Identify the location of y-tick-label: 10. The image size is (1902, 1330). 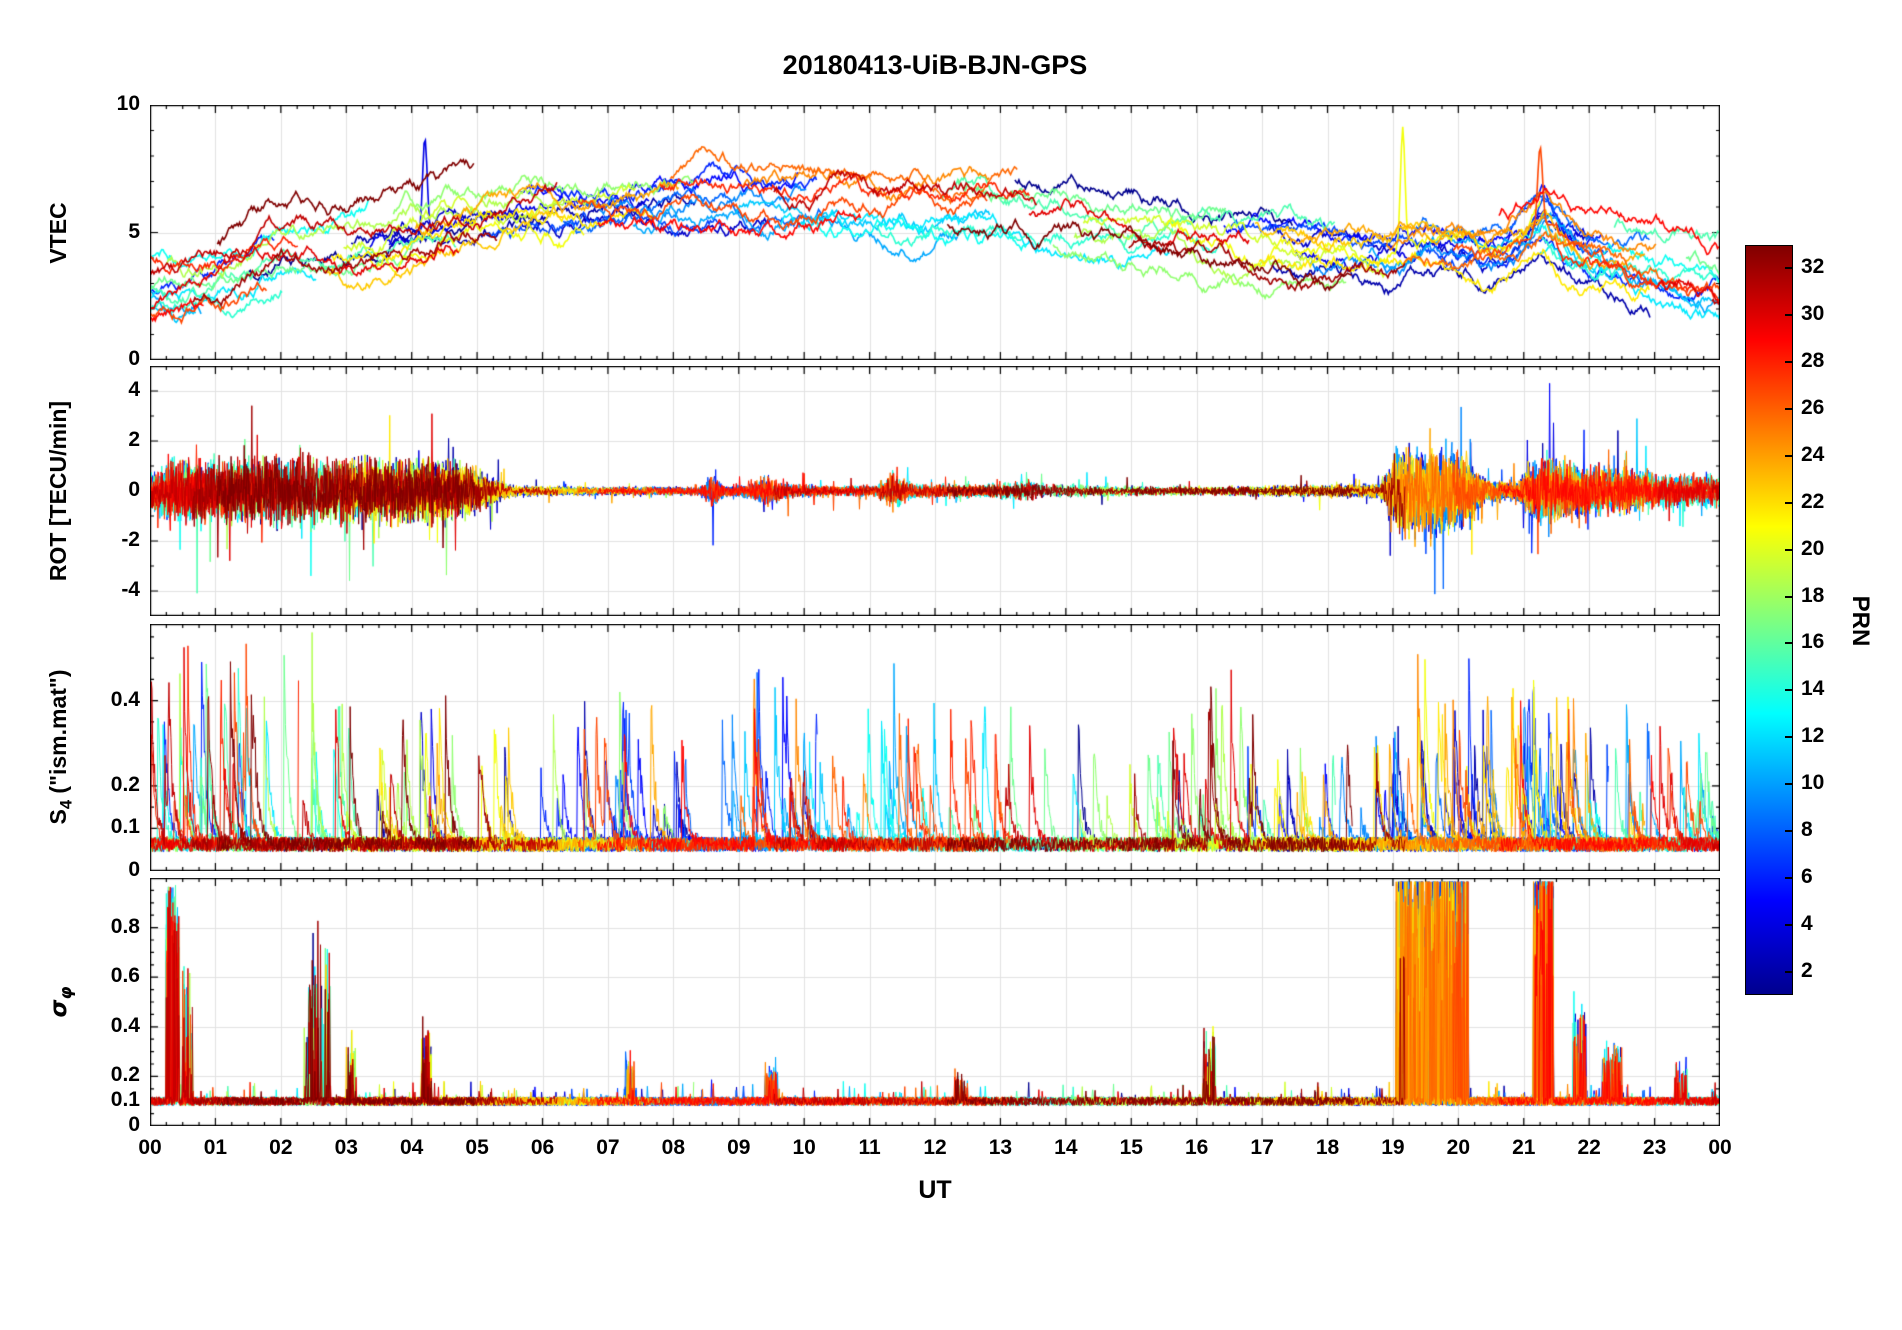
(128, 103).